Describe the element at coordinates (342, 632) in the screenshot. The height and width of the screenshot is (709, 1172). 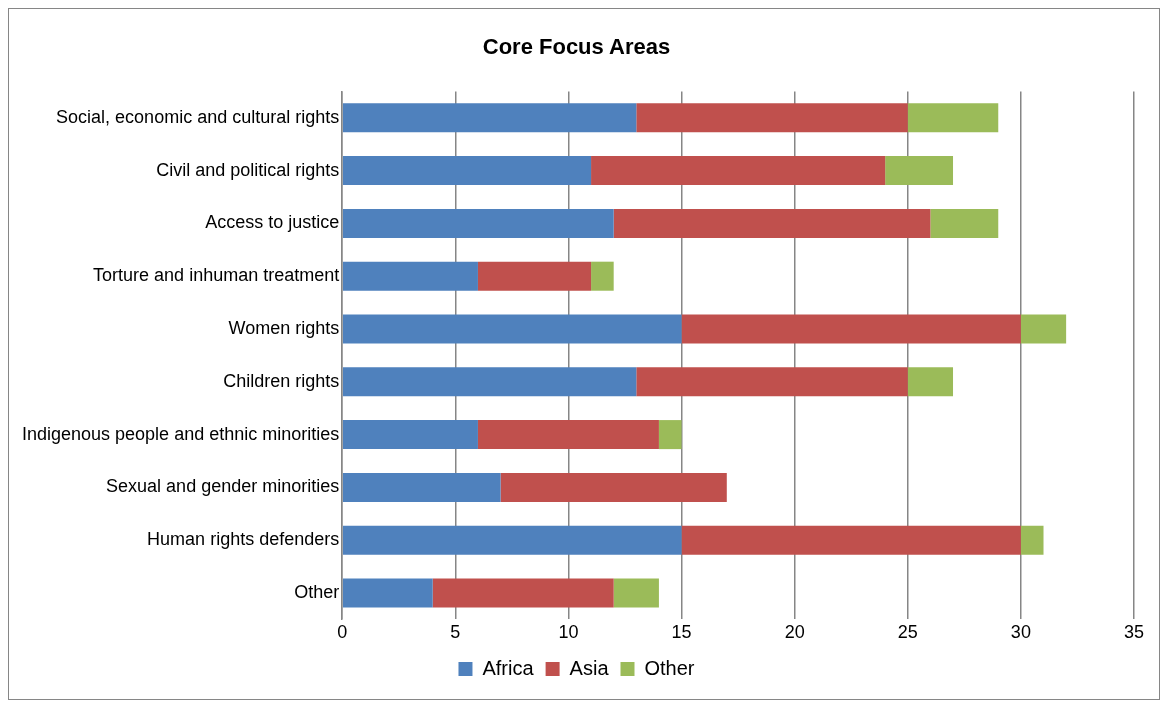
I see `x-tick-label: 0` at that location.